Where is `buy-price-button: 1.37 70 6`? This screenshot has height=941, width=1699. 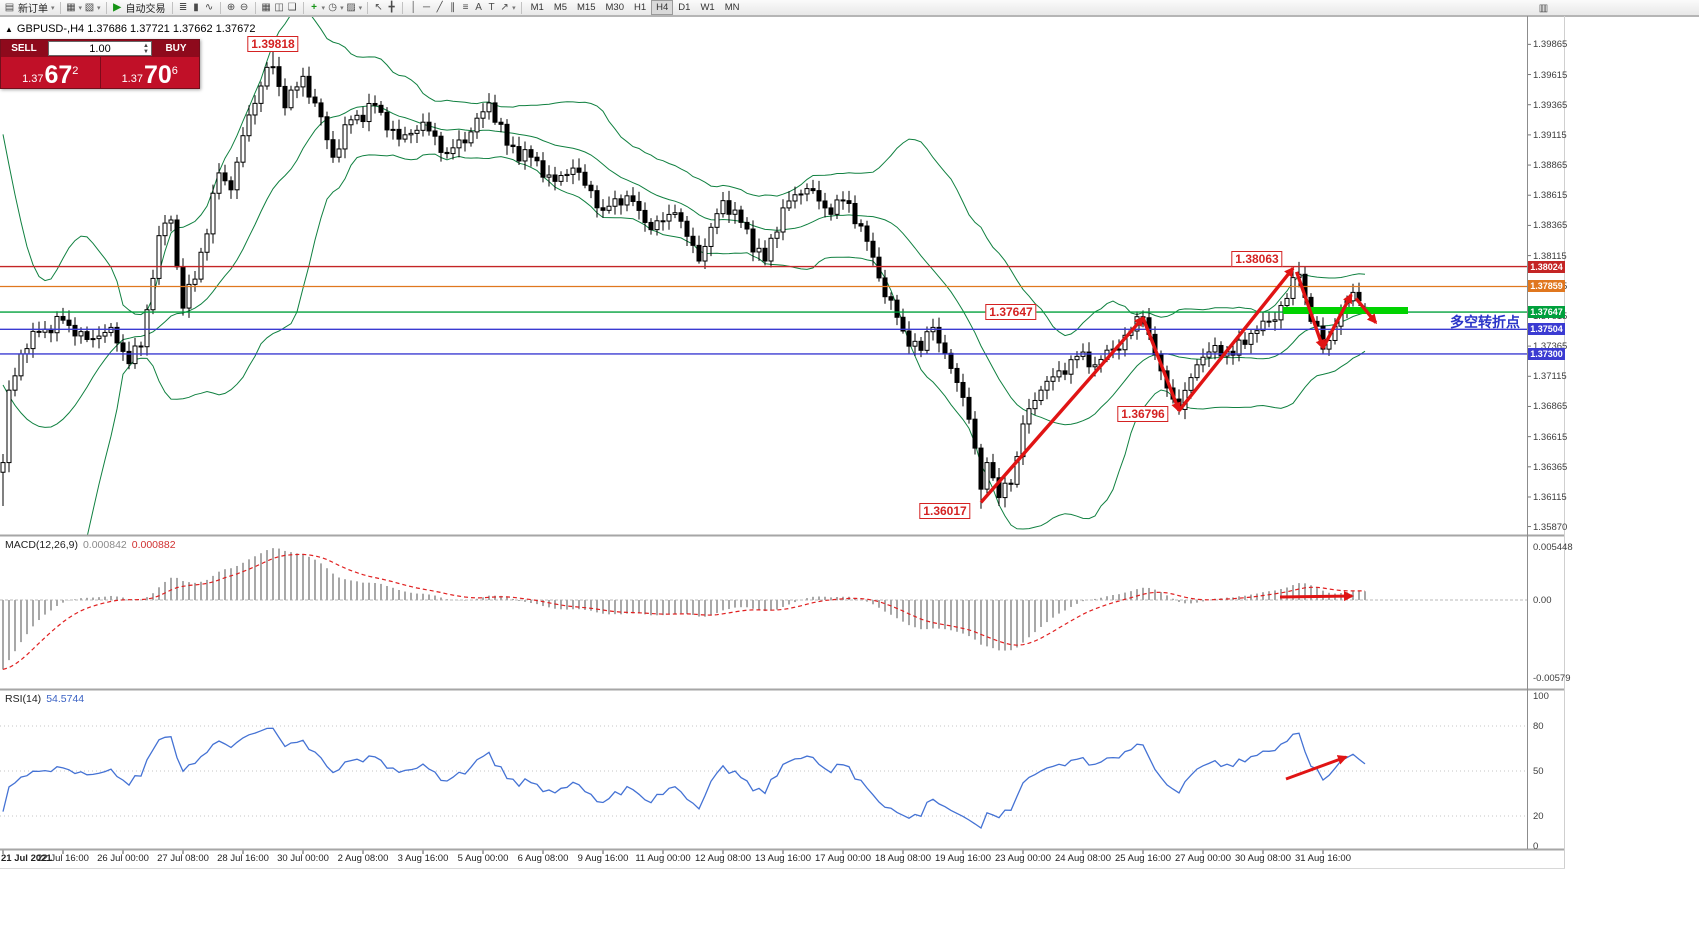
buy-price-button: 1.37 70 6 is located at coordinates (150, 72).